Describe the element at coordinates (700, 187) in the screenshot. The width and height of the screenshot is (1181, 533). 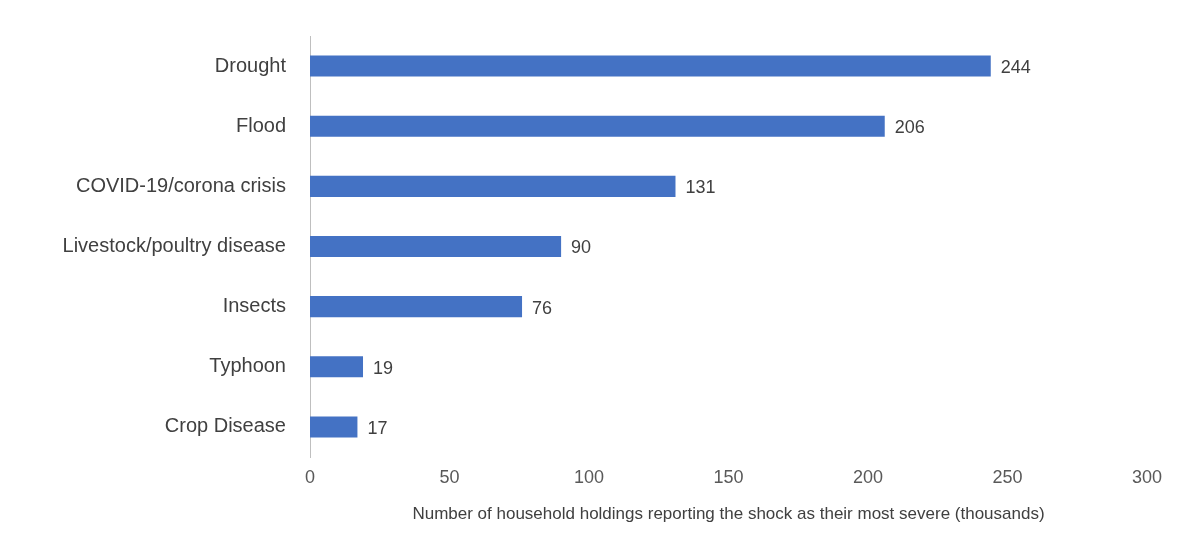
I see `data-label: 131` at that location.